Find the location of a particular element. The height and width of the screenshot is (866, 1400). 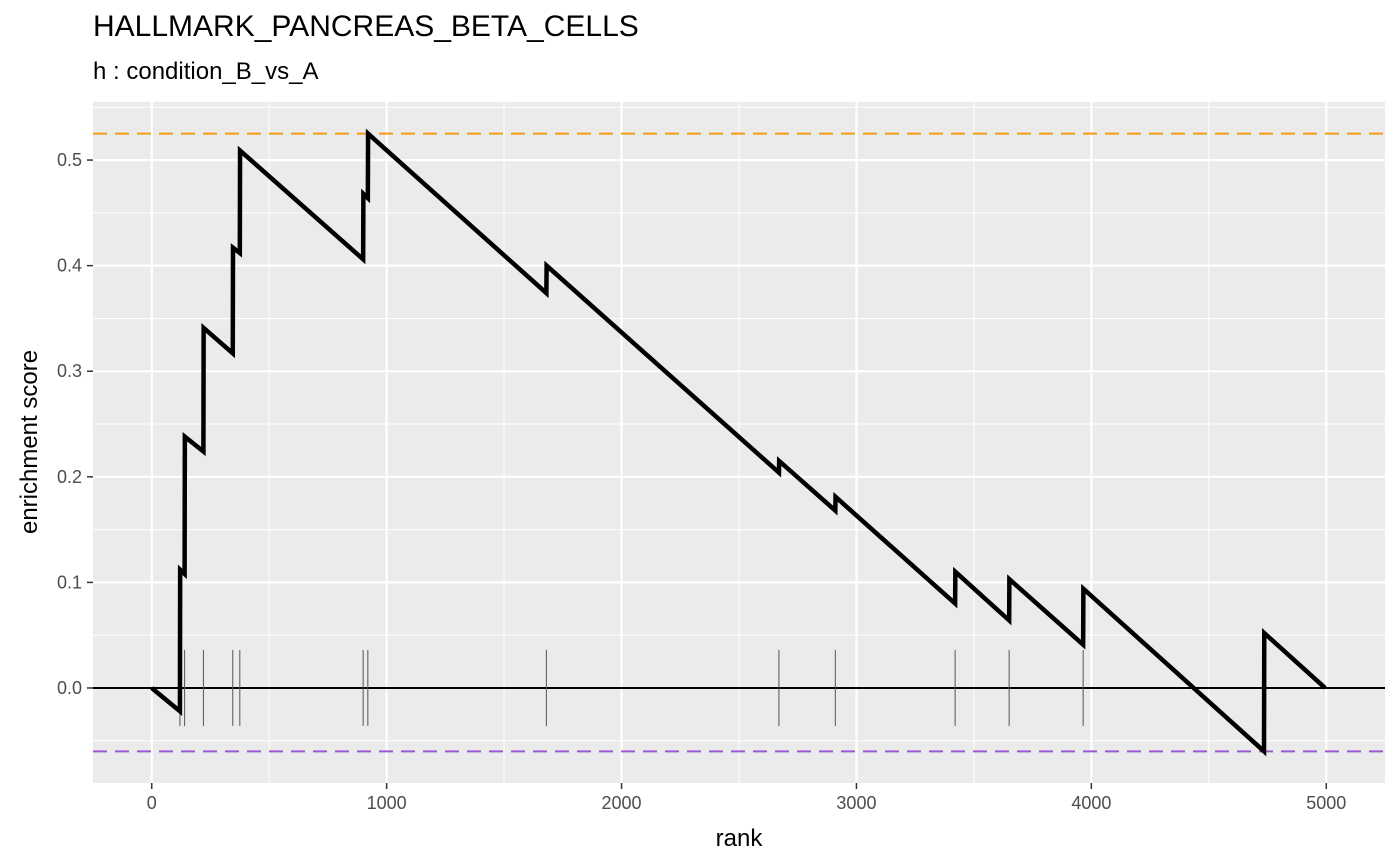

x-tick-label: 5000 is located at coordinates (1326, 803).